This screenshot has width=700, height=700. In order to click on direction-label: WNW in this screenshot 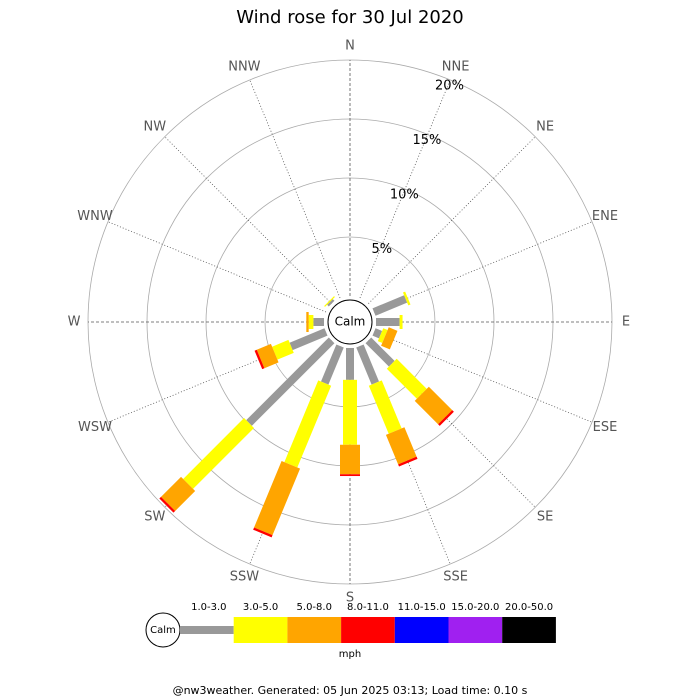, I will do `click(95, 216)`.